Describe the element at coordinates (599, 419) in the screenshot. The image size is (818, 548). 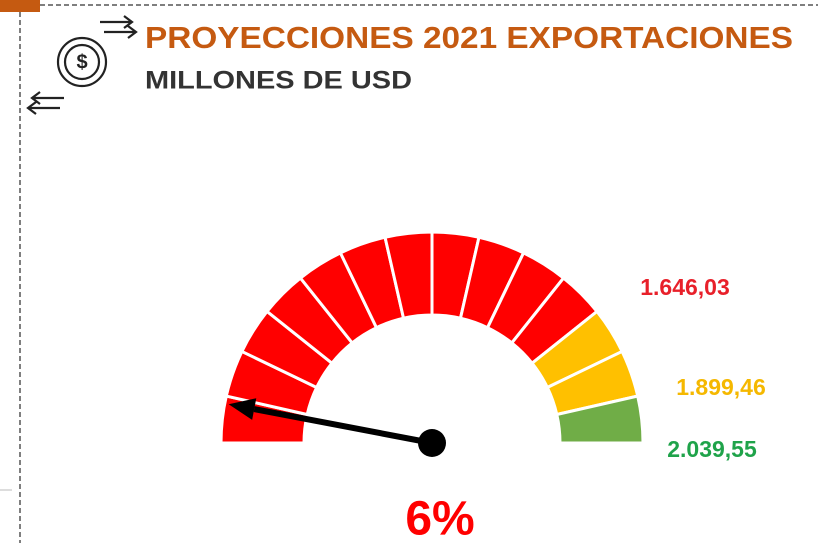
I see `gauge-segment` at that location.